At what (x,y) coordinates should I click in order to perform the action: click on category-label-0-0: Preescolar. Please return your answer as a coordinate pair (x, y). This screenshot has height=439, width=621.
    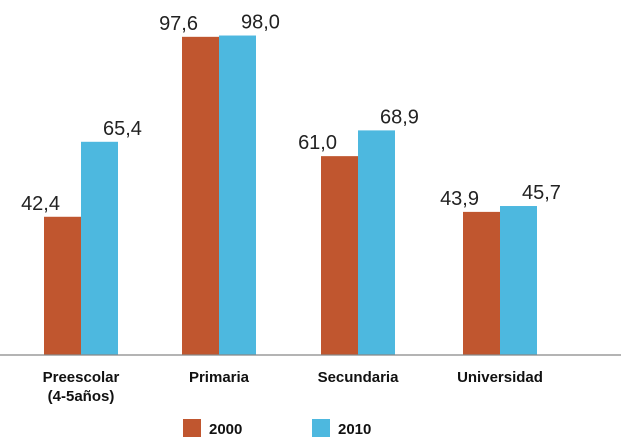
    Looking at the image, I should click on (81, 377).